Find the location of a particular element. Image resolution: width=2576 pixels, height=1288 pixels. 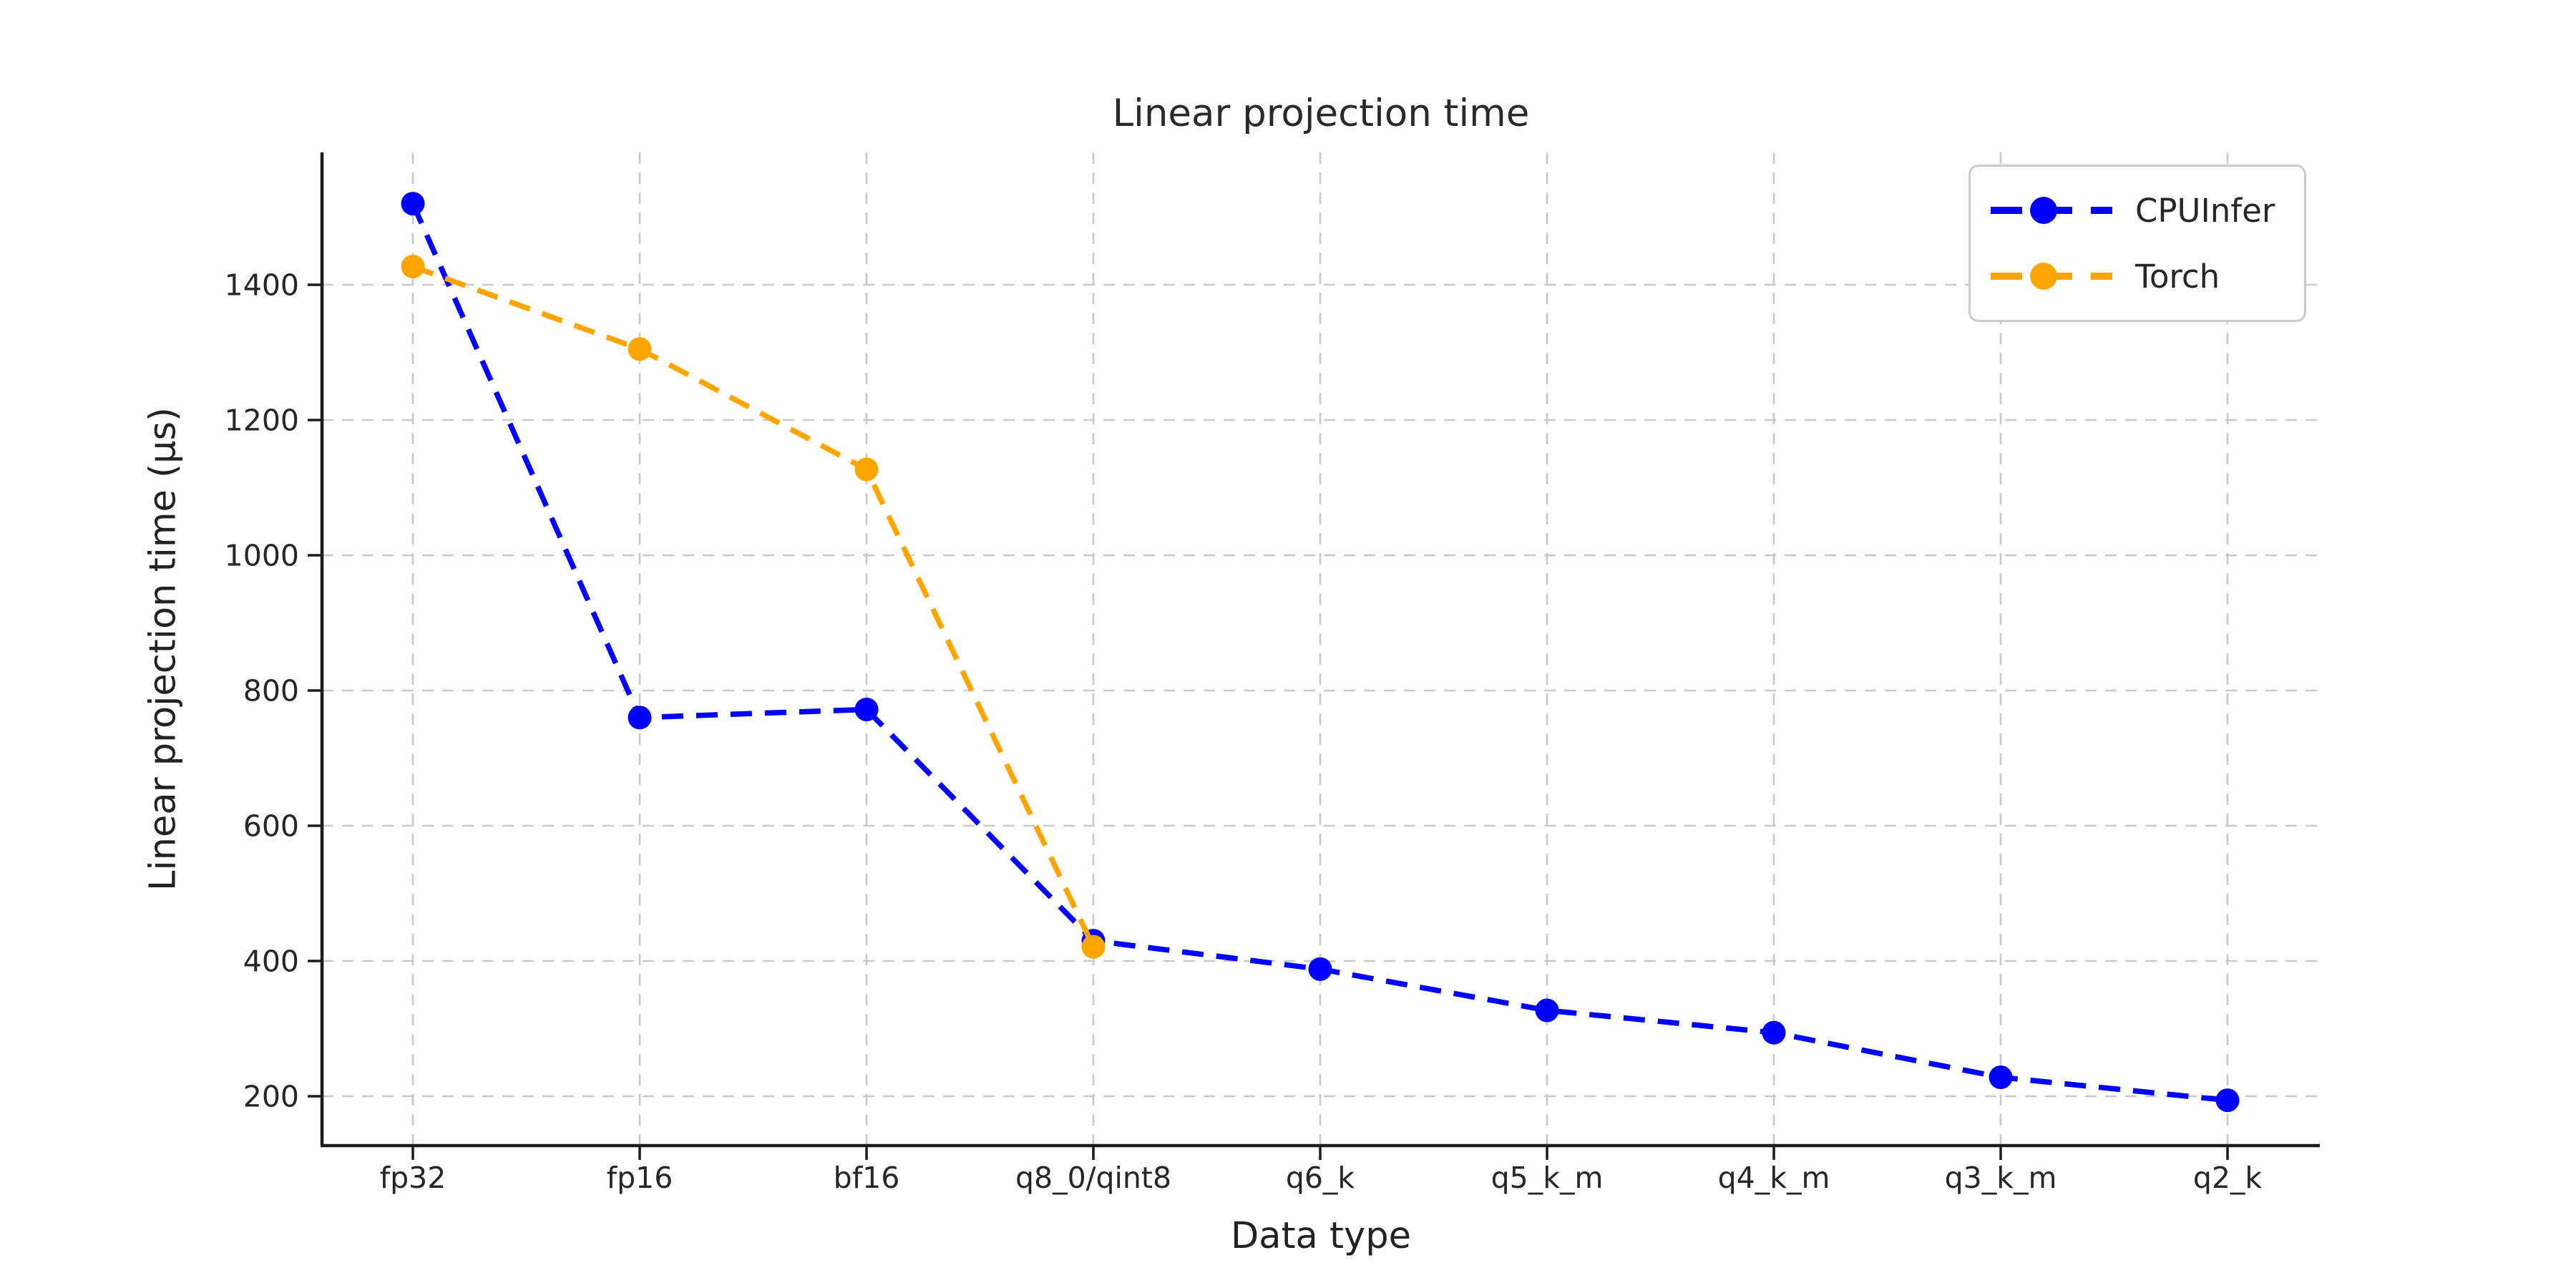

x-tick-label: fp16 is located at coordinates (640, 1178).